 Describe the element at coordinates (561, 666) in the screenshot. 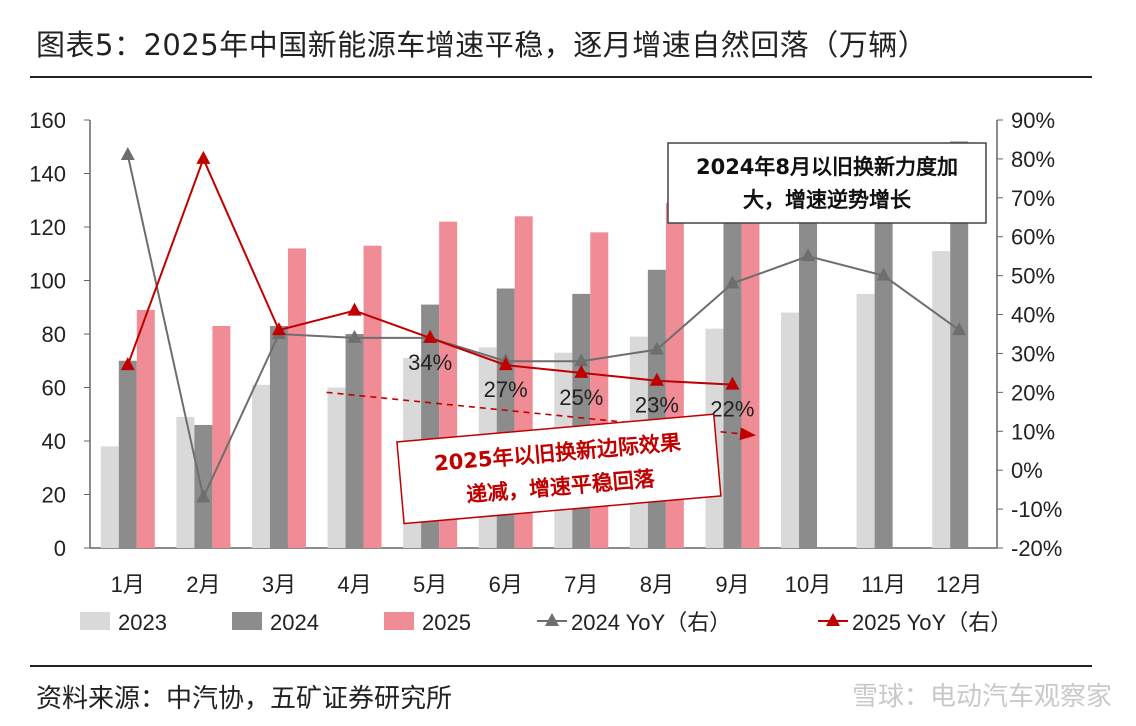

I see `footer-divider` at that location.